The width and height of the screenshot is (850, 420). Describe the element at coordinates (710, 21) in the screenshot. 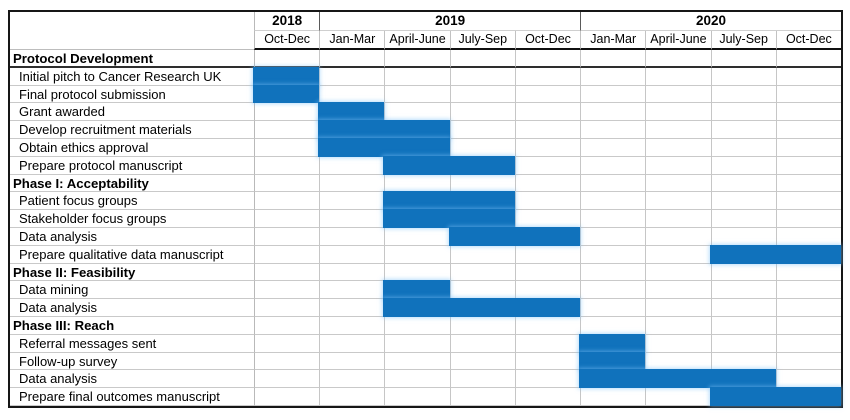

I see `year-header-cell: 2020` at that location.